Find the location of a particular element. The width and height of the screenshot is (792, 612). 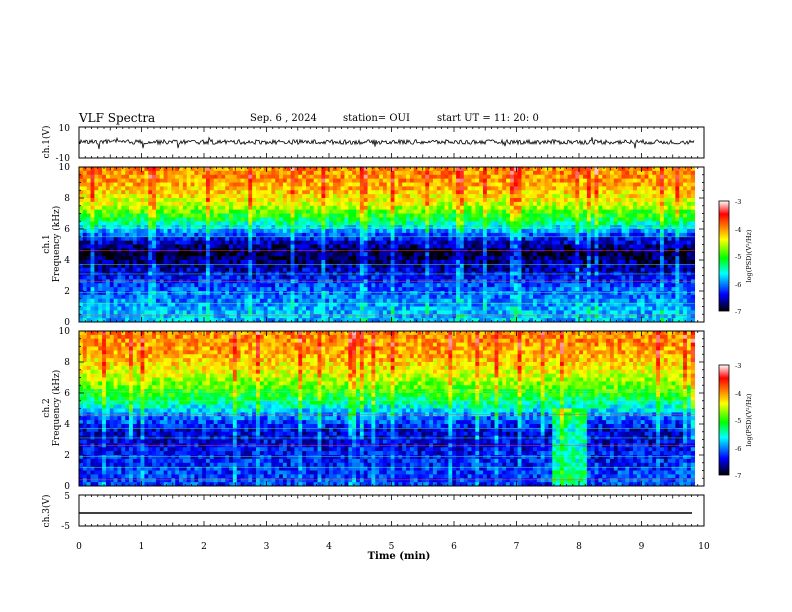

ch2-ytick-10: 10 is located at coordinates (65, 332).